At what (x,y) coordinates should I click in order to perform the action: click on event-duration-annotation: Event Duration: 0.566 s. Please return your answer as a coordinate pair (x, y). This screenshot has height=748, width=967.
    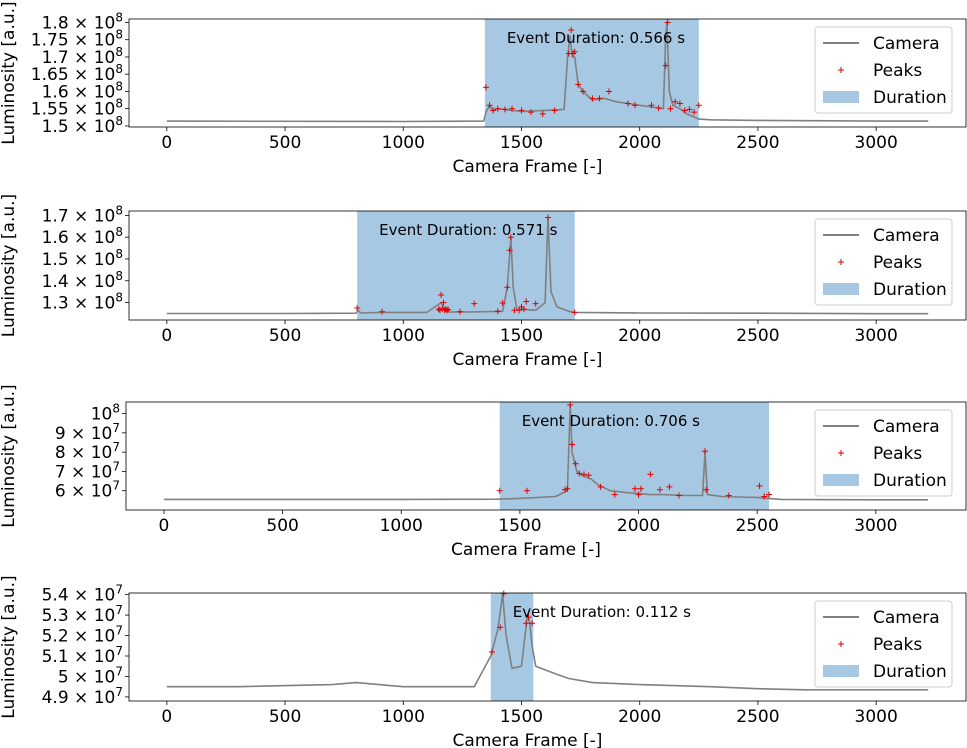
    Looking at the image, I should click on (596, 38).